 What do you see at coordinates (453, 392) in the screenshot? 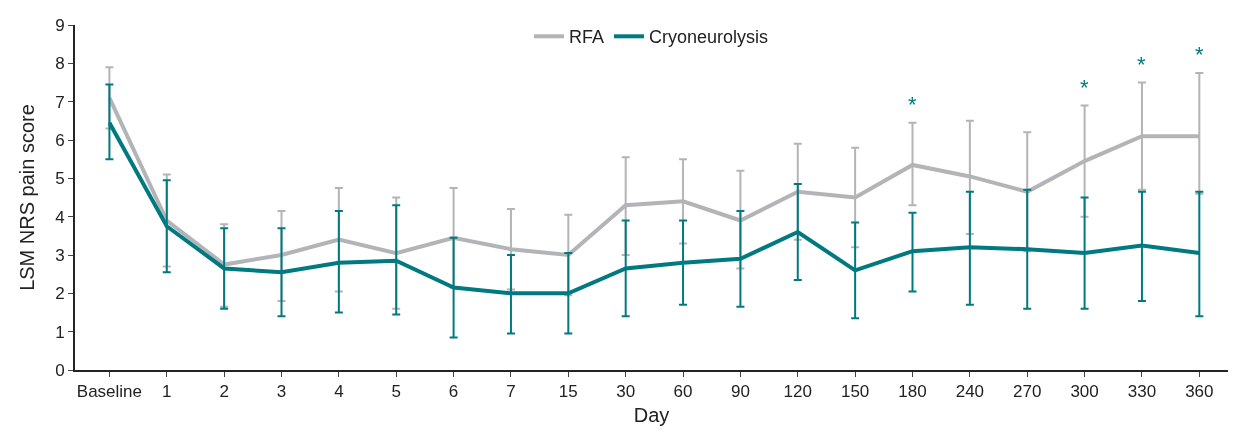
I see `x-tick-label: 6` at bounding box center [453, 392].